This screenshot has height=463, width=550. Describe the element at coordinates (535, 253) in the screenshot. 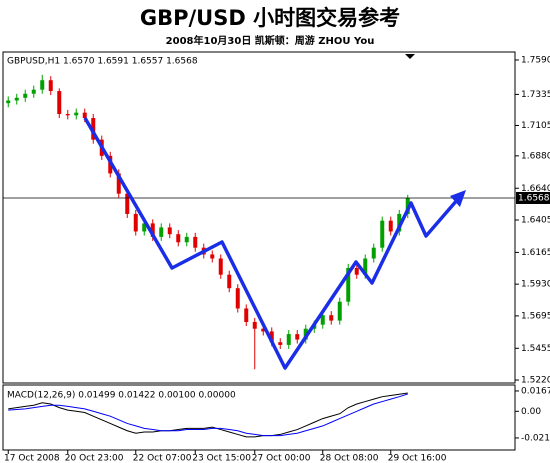

I see `y-tick-label: 1.6165` at that location.